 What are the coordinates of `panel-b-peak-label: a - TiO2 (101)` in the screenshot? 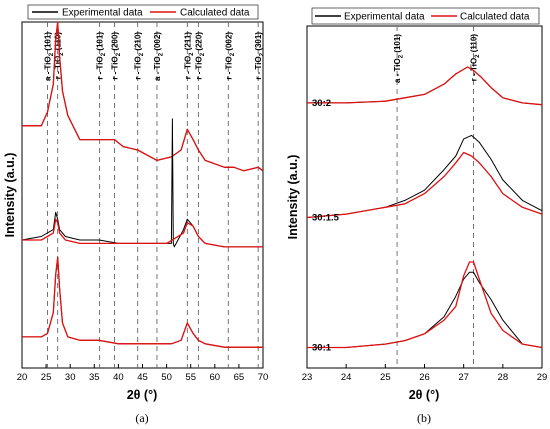 It's located at (399, 58).